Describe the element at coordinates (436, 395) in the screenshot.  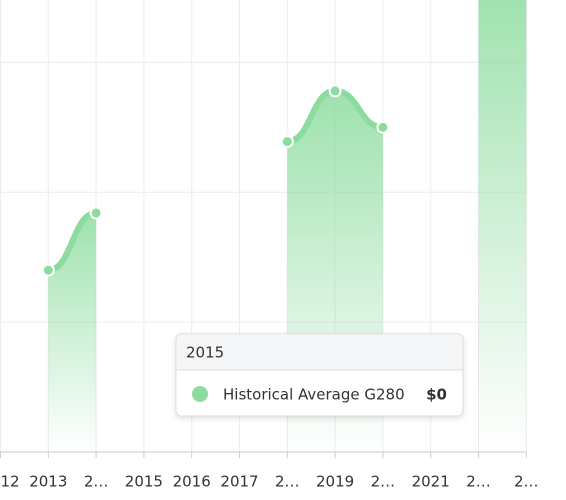
I see `tooltip-value: $0` at that location.